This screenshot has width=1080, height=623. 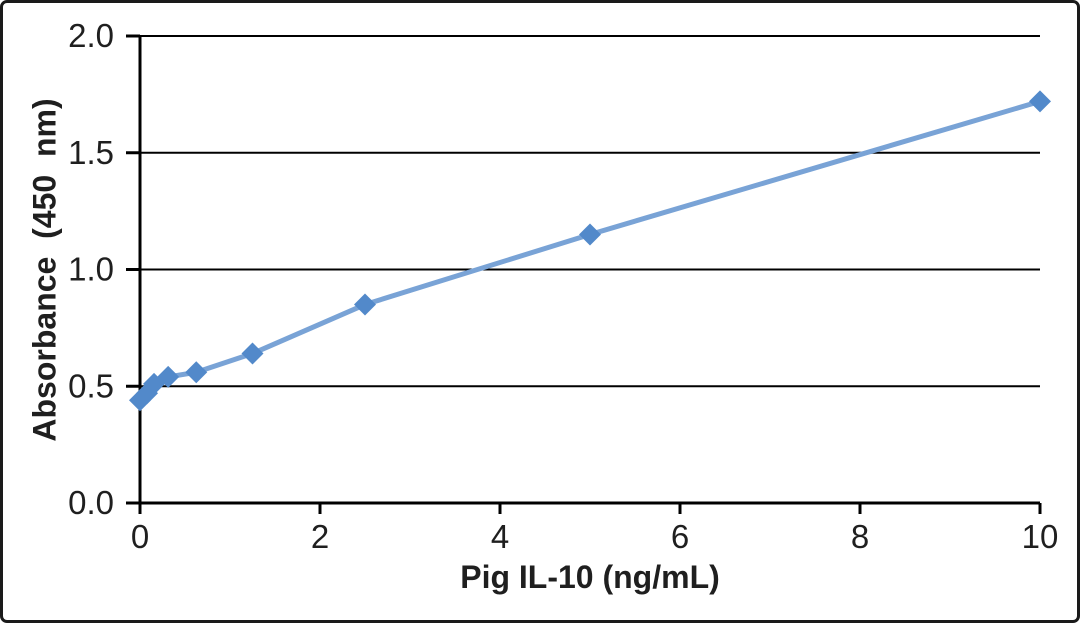 What do you see at coordinates (91, 502) in the screenshot?
I see `y-tick-label: 0.0` at bounding box center [91, 502].